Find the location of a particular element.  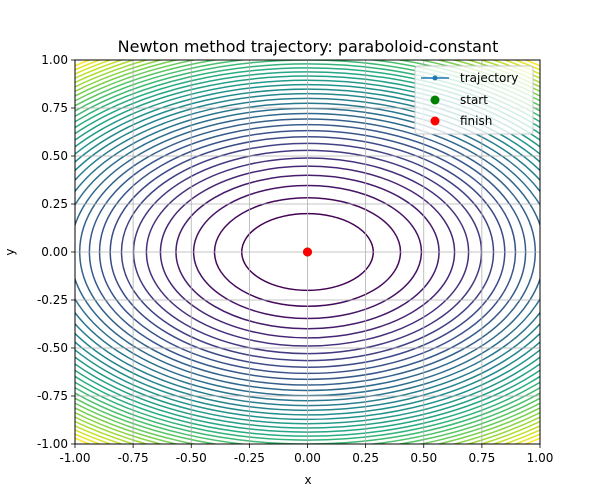

y-tick-label: 0.75 is located at coordinates (54, 108).